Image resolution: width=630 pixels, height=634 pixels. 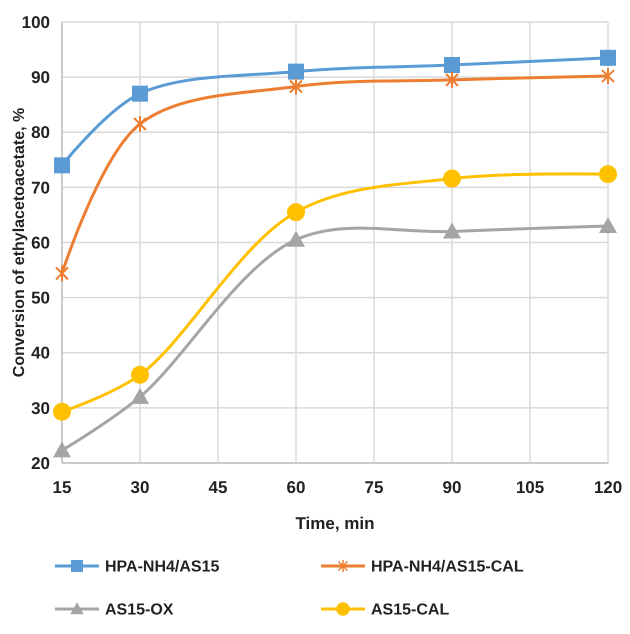 What do you see at coordinates (218, 487) in the screenshot?
I see `x-tick-label: 45` at bounding box center [218, 487].